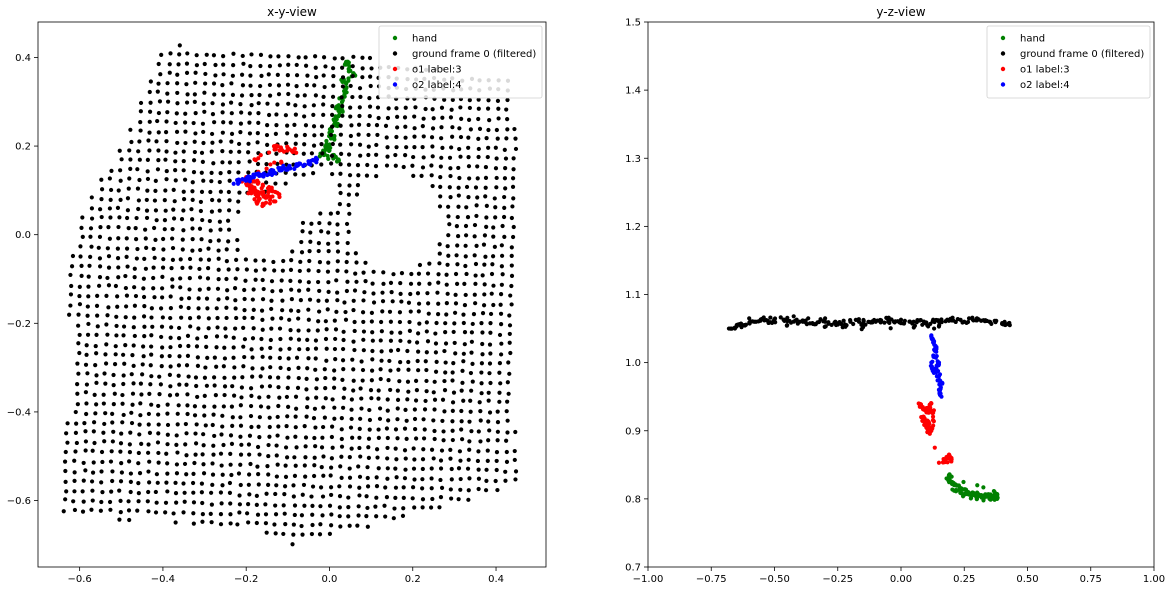 The height and width of the screenshot is (590, 1172). What do you see at coordinates (19, 501) in the screenshot?
I see `y-tick-label: −0.6` at bounding box center [19, 501].